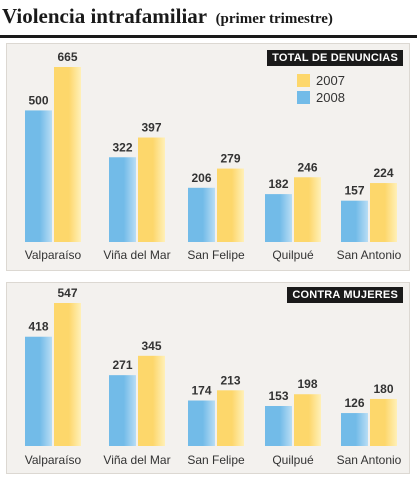 The image size is (417, 480). I want to click on chart-title-total: TOTAL DE DENUNCIAS, so click(335, 58).